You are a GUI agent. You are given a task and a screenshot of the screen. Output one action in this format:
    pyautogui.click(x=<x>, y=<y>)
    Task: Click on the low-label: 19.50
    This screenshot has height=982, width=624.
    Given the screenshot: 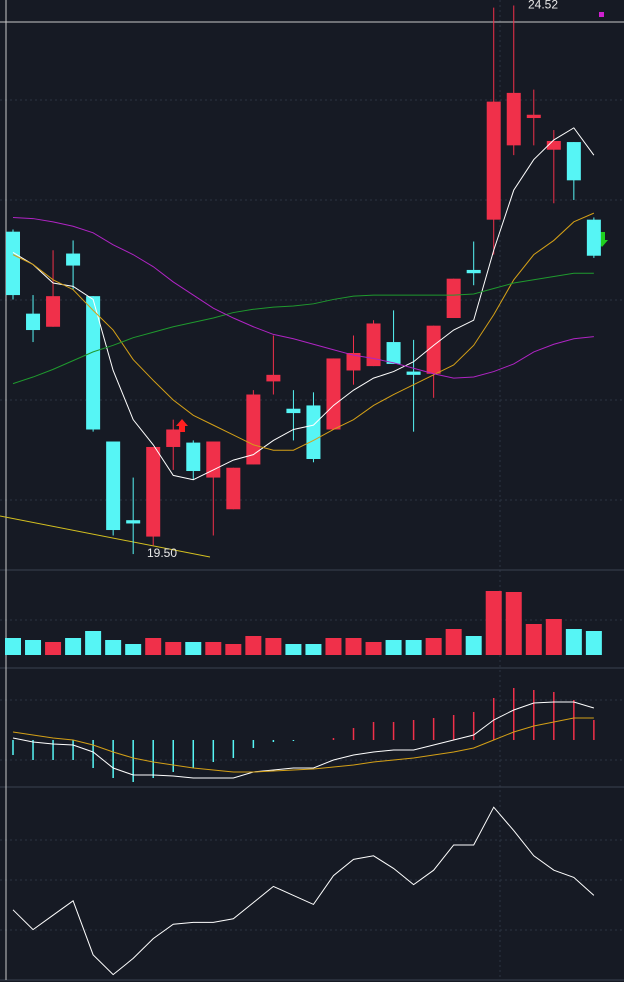 What is the action you would take?
    pyautogui.click(x=162, y=553)
    